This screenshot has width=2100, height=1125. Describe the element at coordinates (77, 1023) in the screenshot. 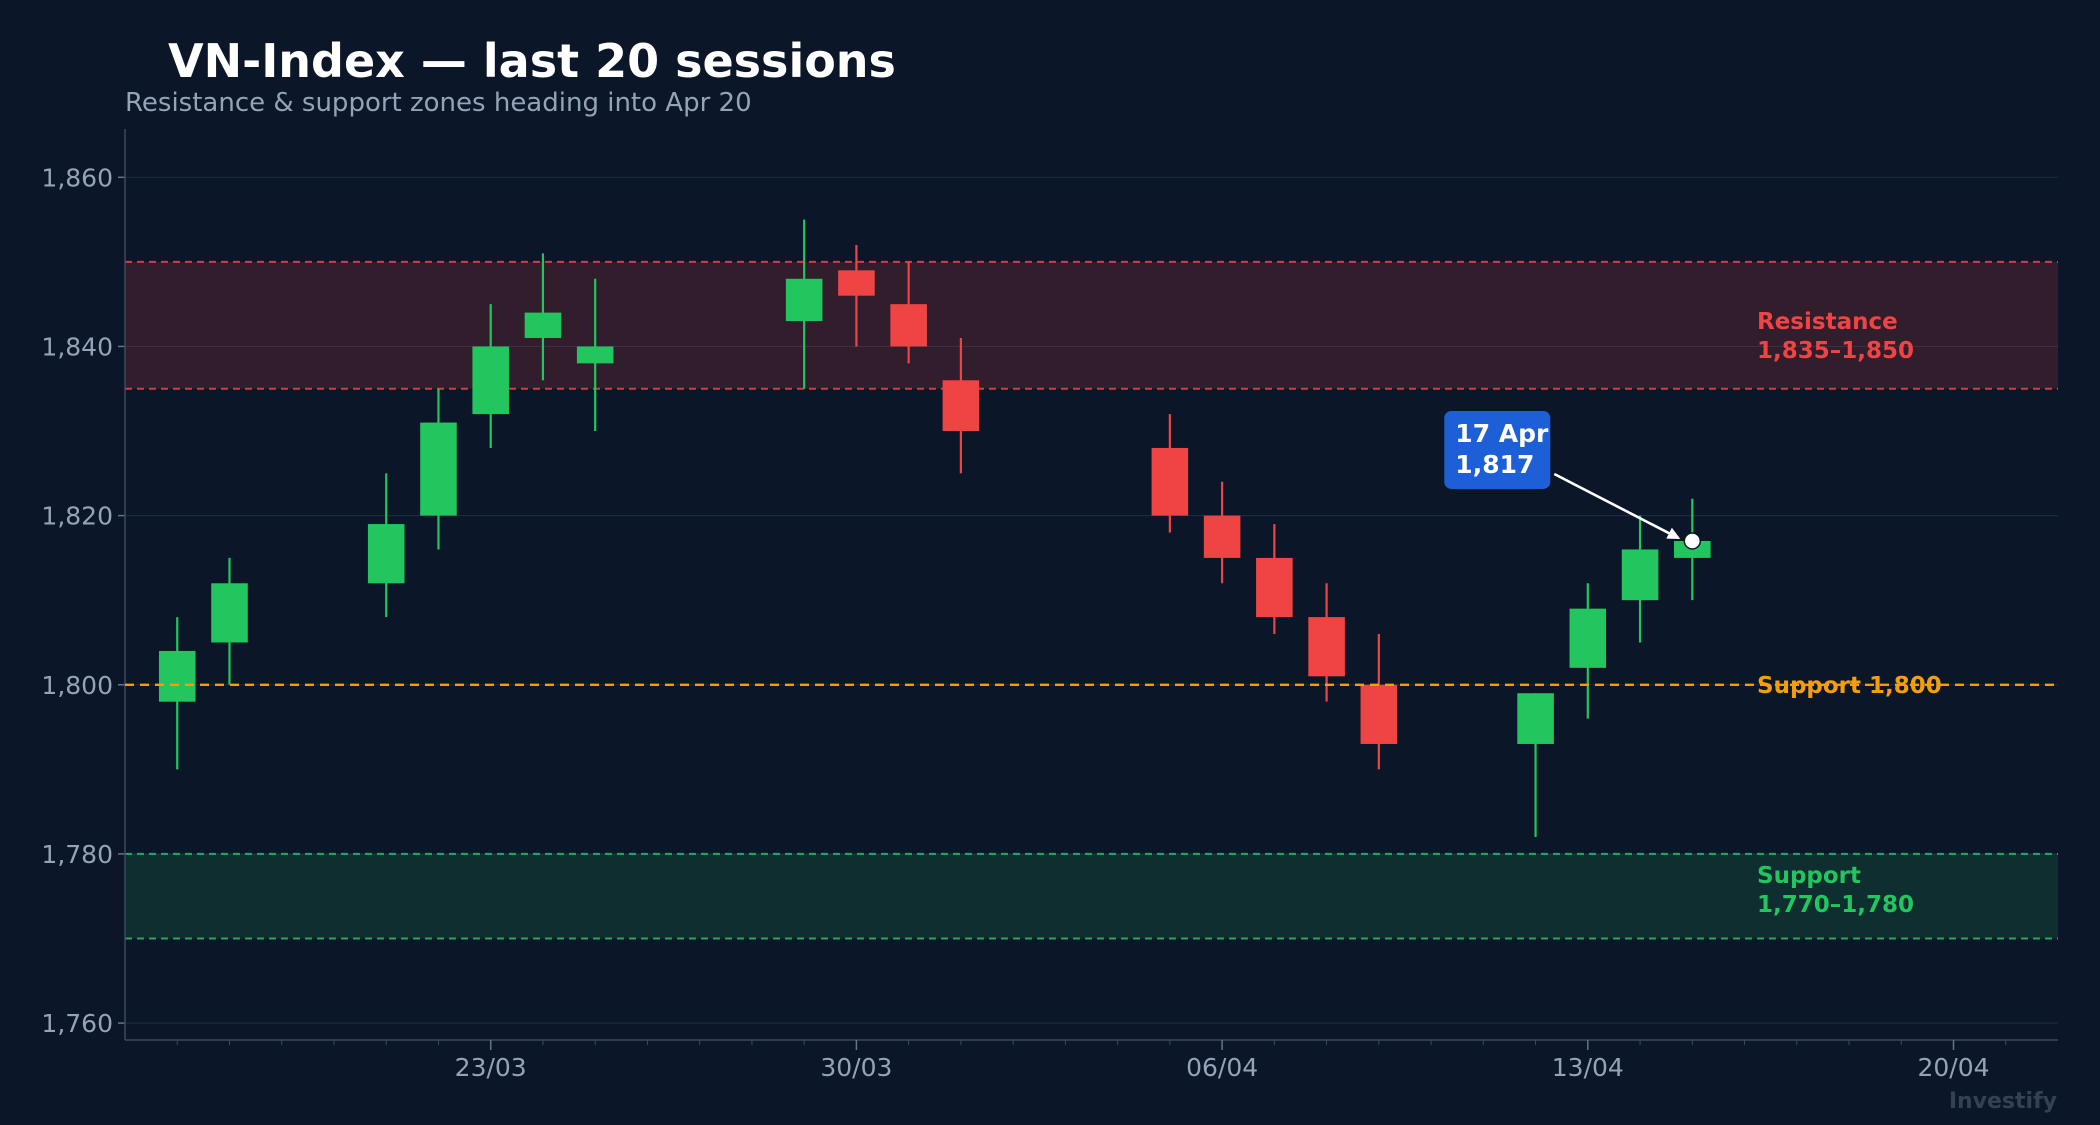

I see `y-tick-label: 1,760` at that location.